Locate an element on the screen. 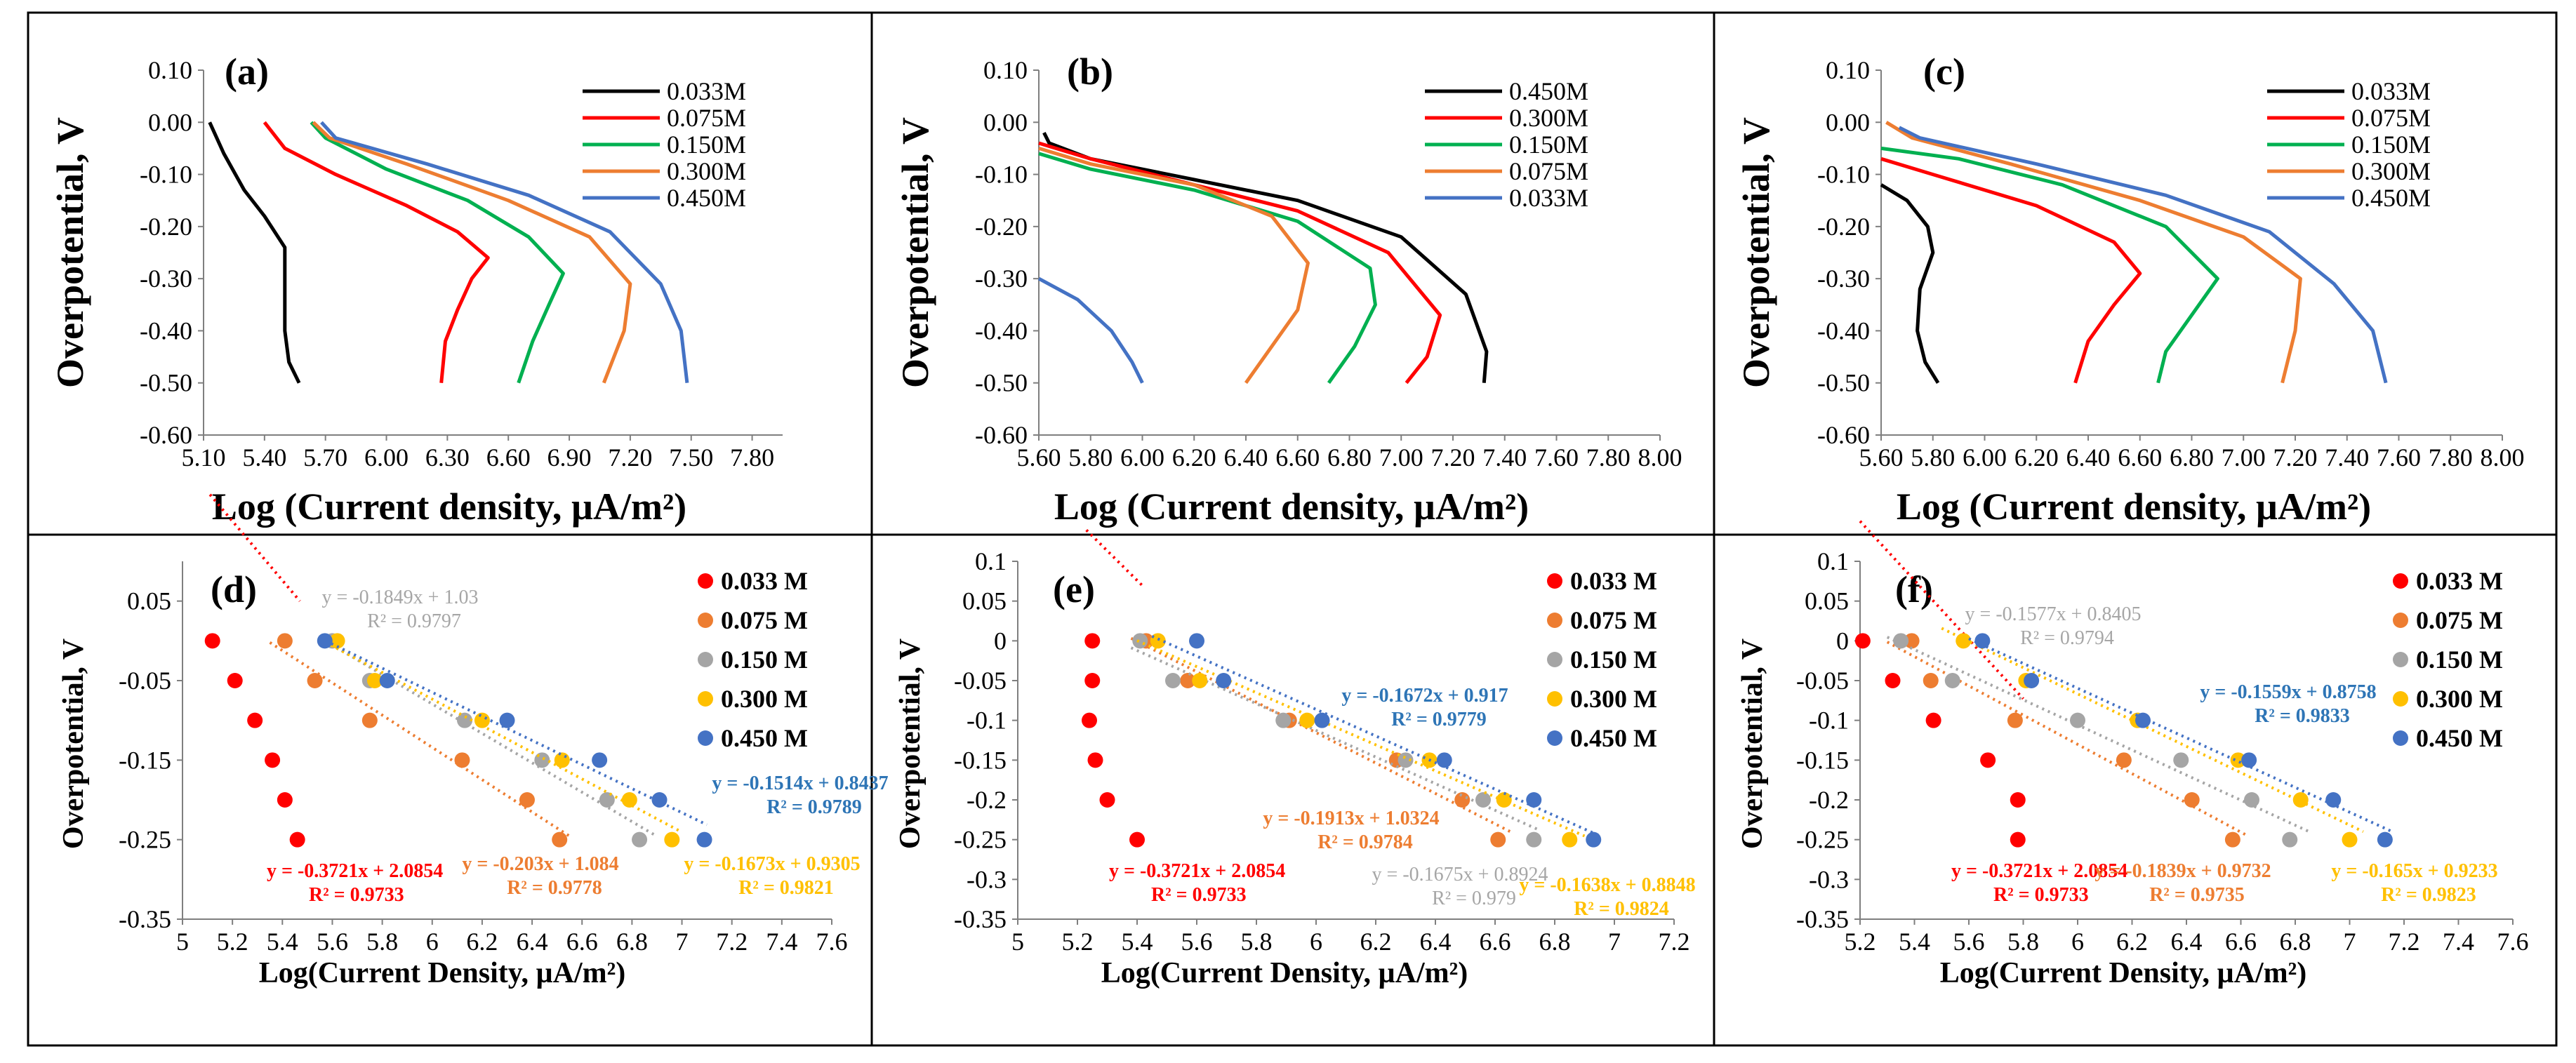  x-tick-label: 6.8 is located at coordinates (632, 942).